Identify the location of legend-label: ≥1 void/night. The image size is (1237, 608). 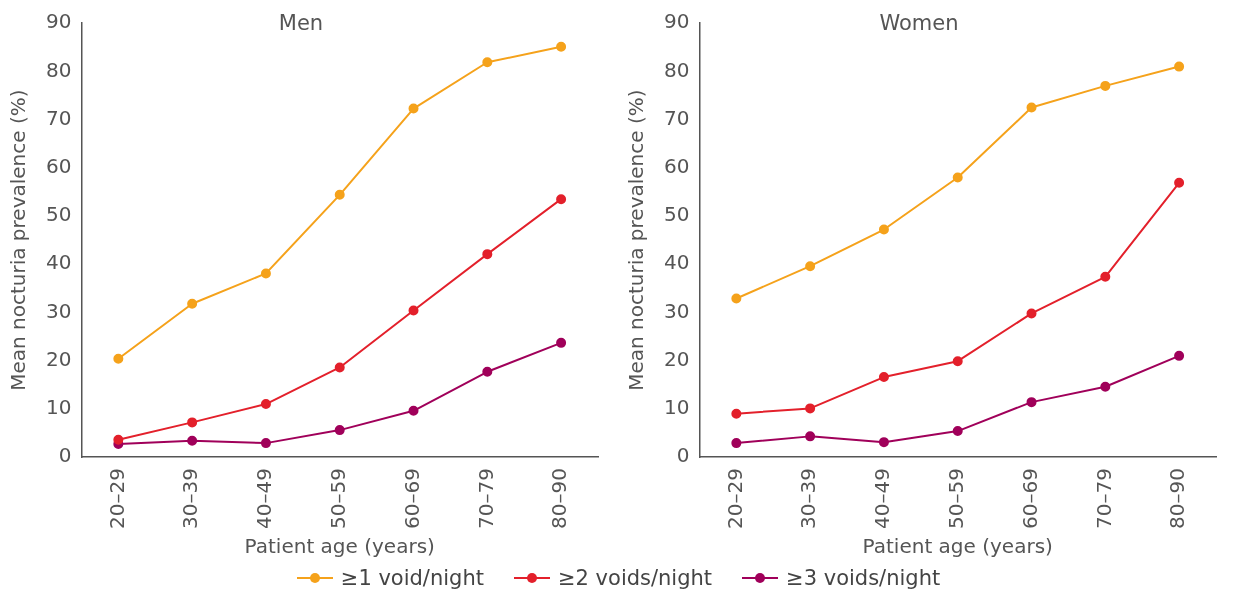
(412, 578).